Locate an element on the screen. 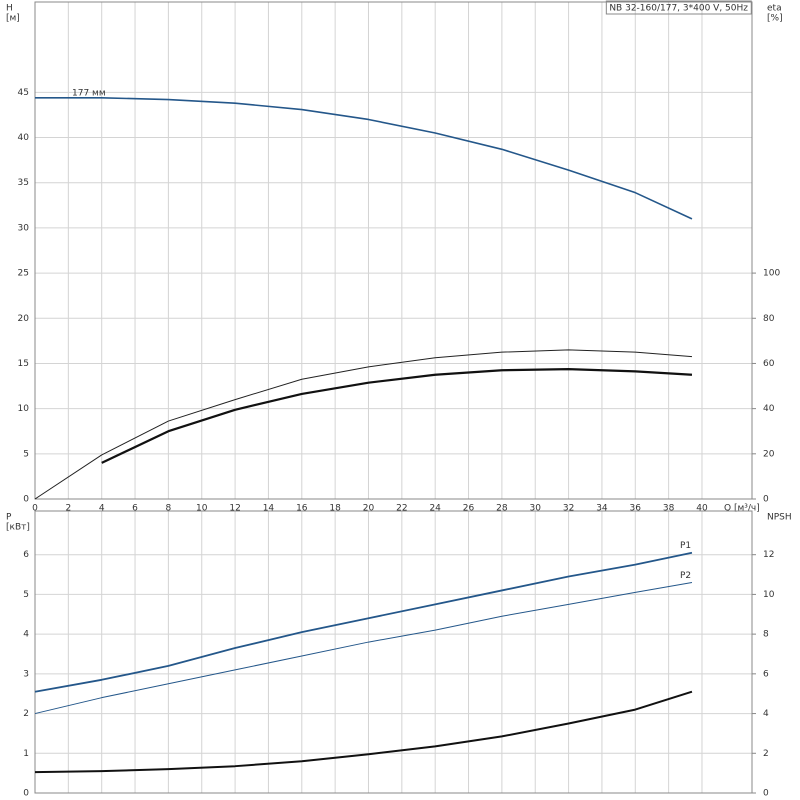  y2-tick-label: 4 is located at coordinates (766, 714).